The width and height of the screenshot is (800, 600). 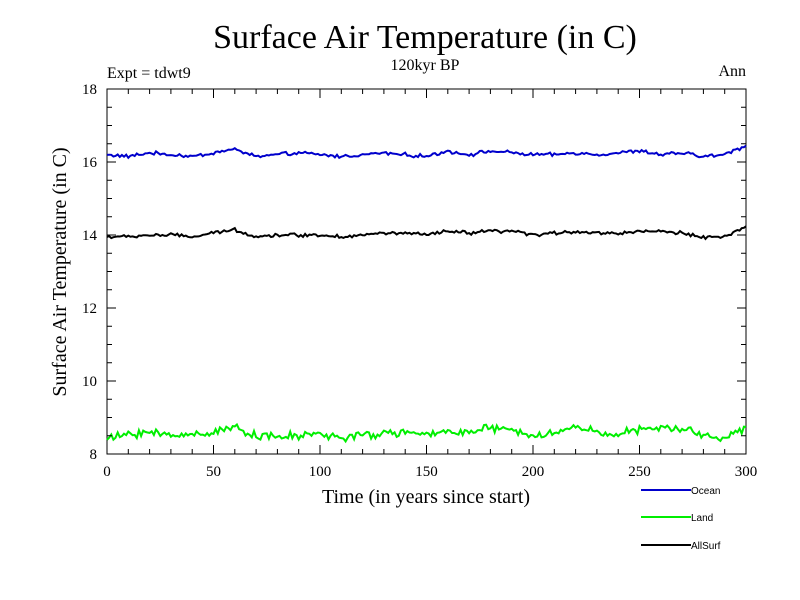 I want to click on y-tick-label: 14, so click(x=90, y=236).